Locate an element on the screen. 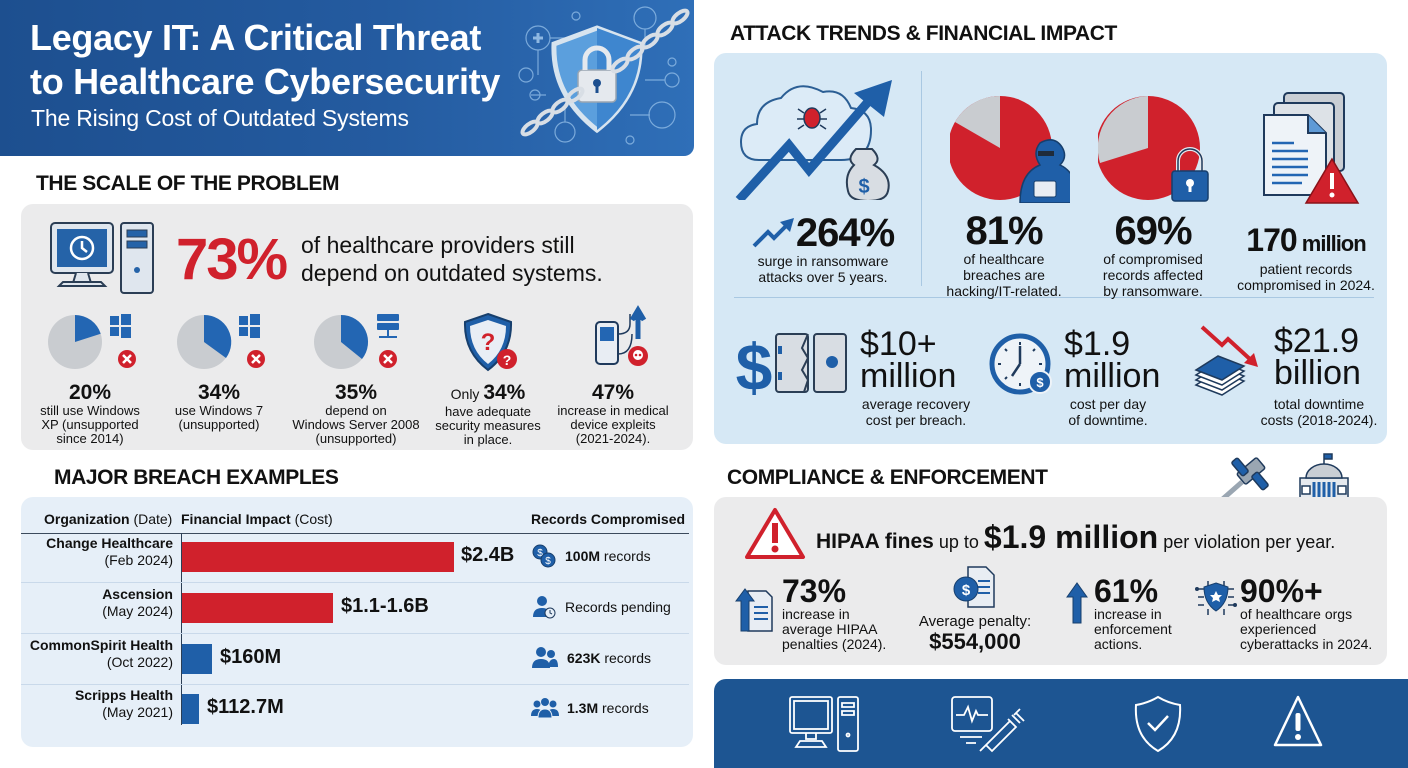 The image size is (1408, 768). org-cell: Scripps Health (May 2021) is located at coordinates (124, 704).